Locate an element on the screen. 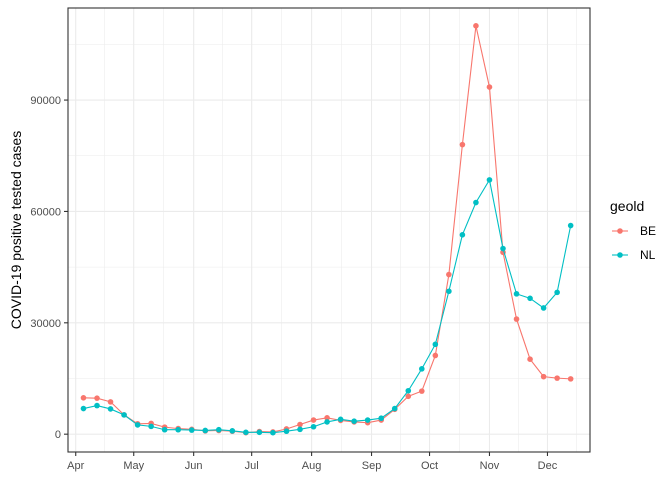  x-tick-label: Jun is located at coordinates (194, 466).